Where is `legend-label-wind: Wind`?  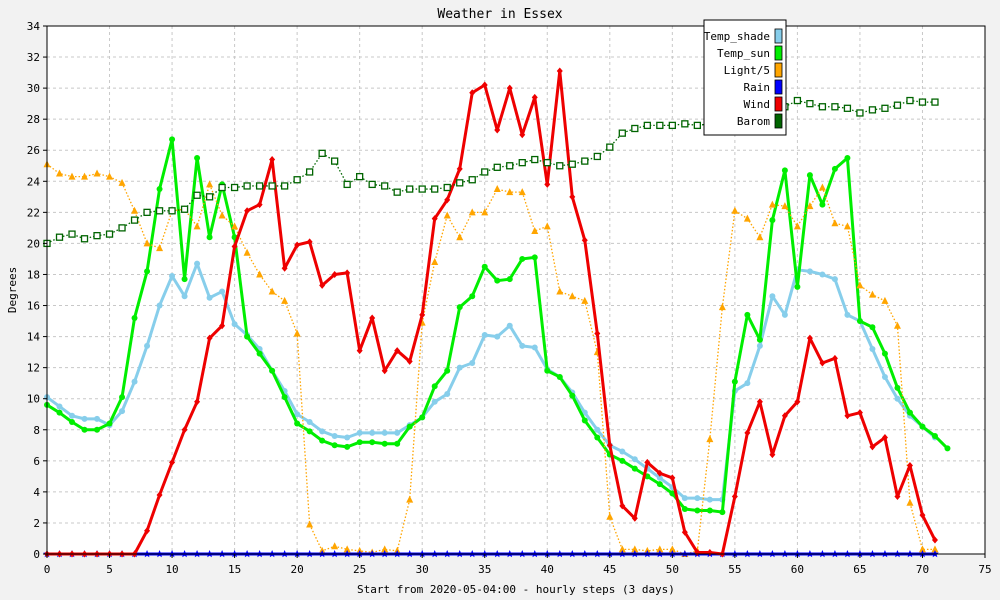
legend-label-wind: Wind is located at coordinates (757, 104).